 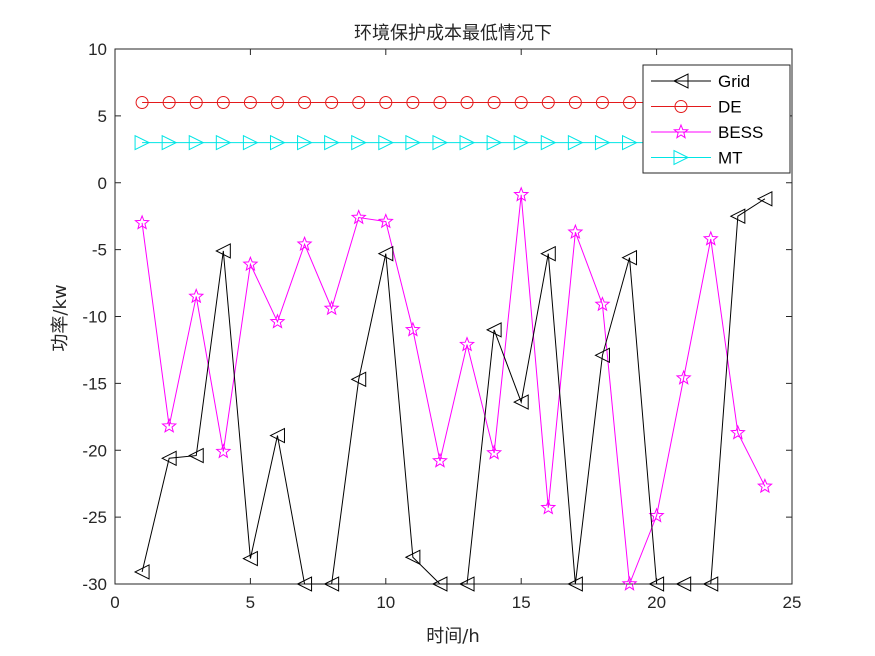 What do you see at coordinates (94, 383) in the screenshot?
I see `y-tick-label: -15` at bounding box center [94, 383].